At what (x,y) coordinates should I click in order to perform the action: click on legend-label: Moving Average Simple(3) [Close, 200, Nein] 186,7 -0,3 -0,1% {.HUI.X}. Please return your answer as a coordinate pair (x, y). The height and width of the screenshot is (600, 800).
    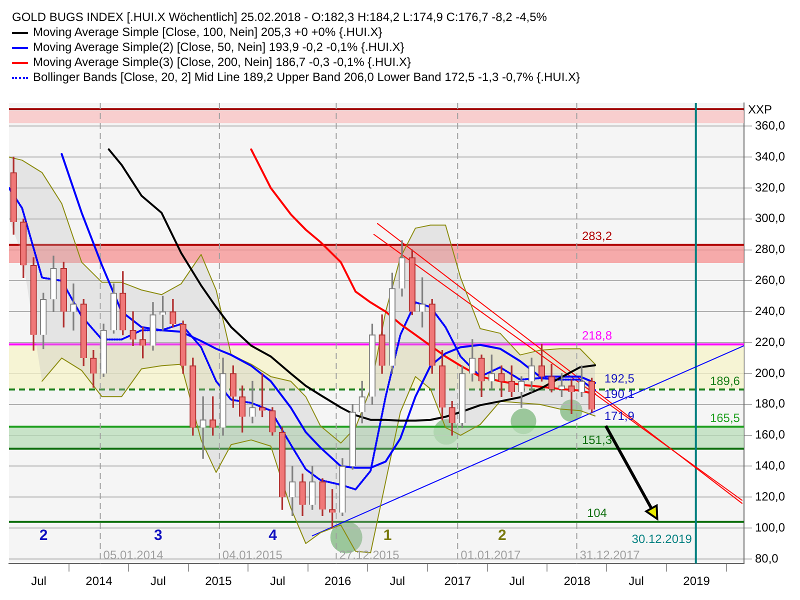
    Looking at the image, I should click on (222, 62).